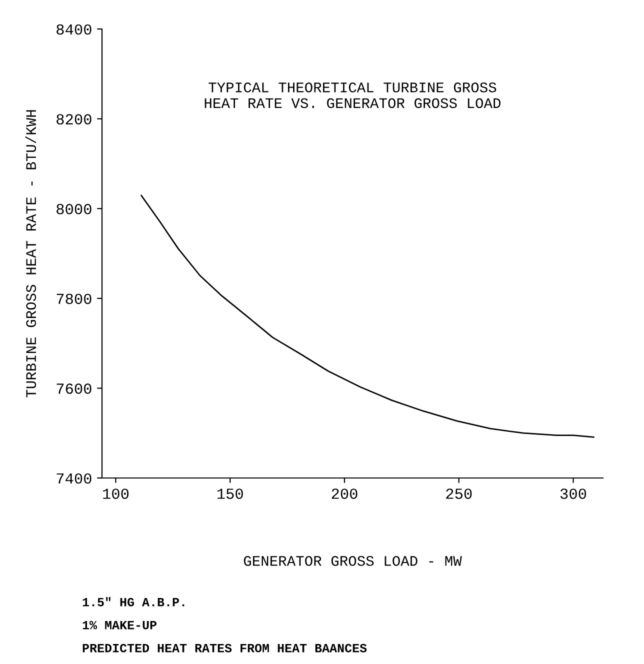  What do you see at coordinates (74, 119) in the screenshot?
I see `y-tick-label: 8200` at bounding box center [74, 119].